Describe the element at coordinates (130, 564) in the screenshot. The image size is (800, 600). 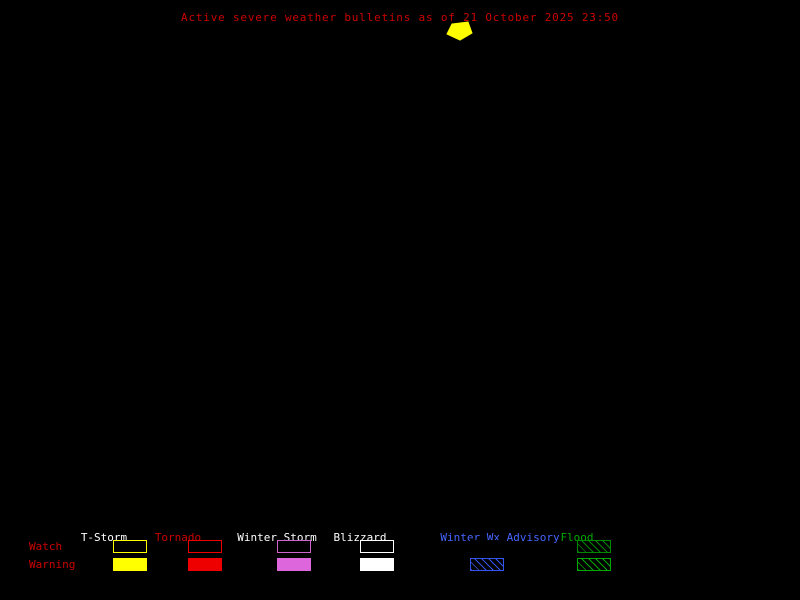
I see `legend-swatch-tstorm-warning` at that location.